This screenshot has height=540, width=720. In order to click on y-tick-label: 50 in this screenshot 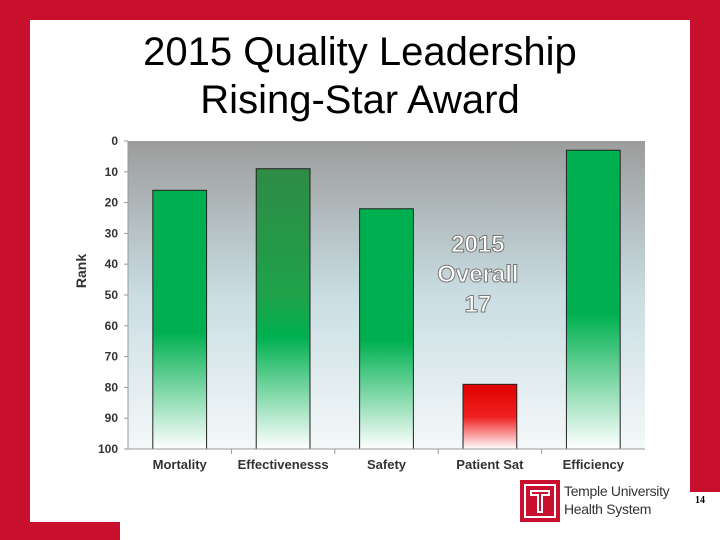, I will do `click(112, 295)`.